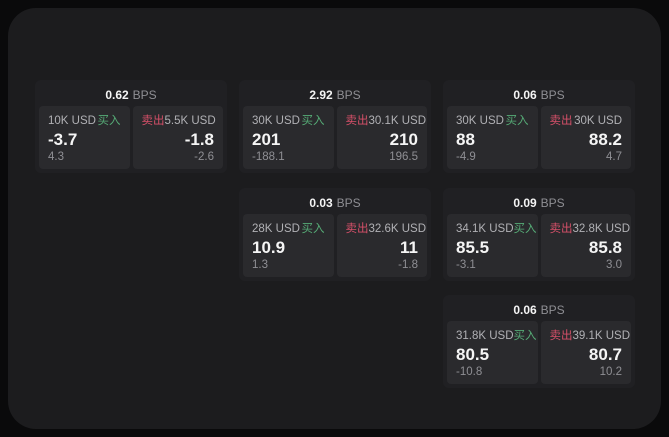 This screenshot has width=669, height=437. What do you see at coordinates (335, 203) in the screenshot?
I see `card-header: 0.03 BPS` at bounding box center [335, 203].